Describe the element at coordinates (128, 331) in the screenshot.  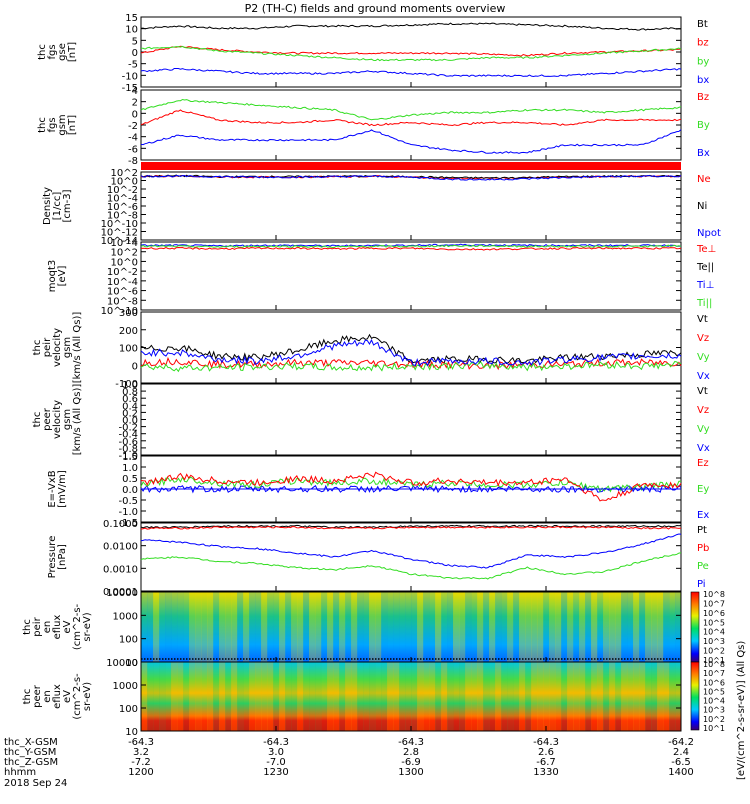
I see `ytick-label: 200` at that location.